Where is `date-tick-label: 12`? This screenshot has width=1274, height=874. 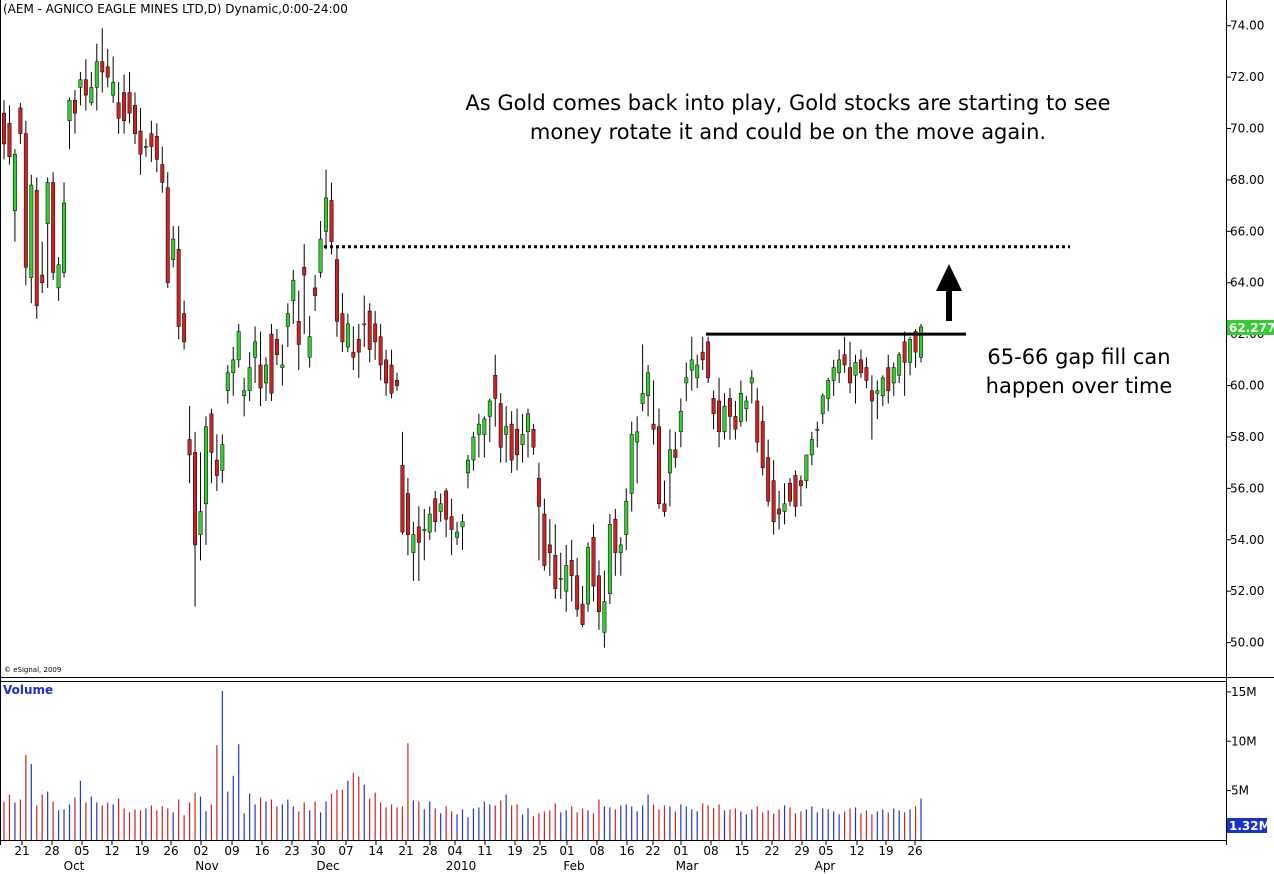
date-tick-label: 12 is located at coordinates (111, 851).